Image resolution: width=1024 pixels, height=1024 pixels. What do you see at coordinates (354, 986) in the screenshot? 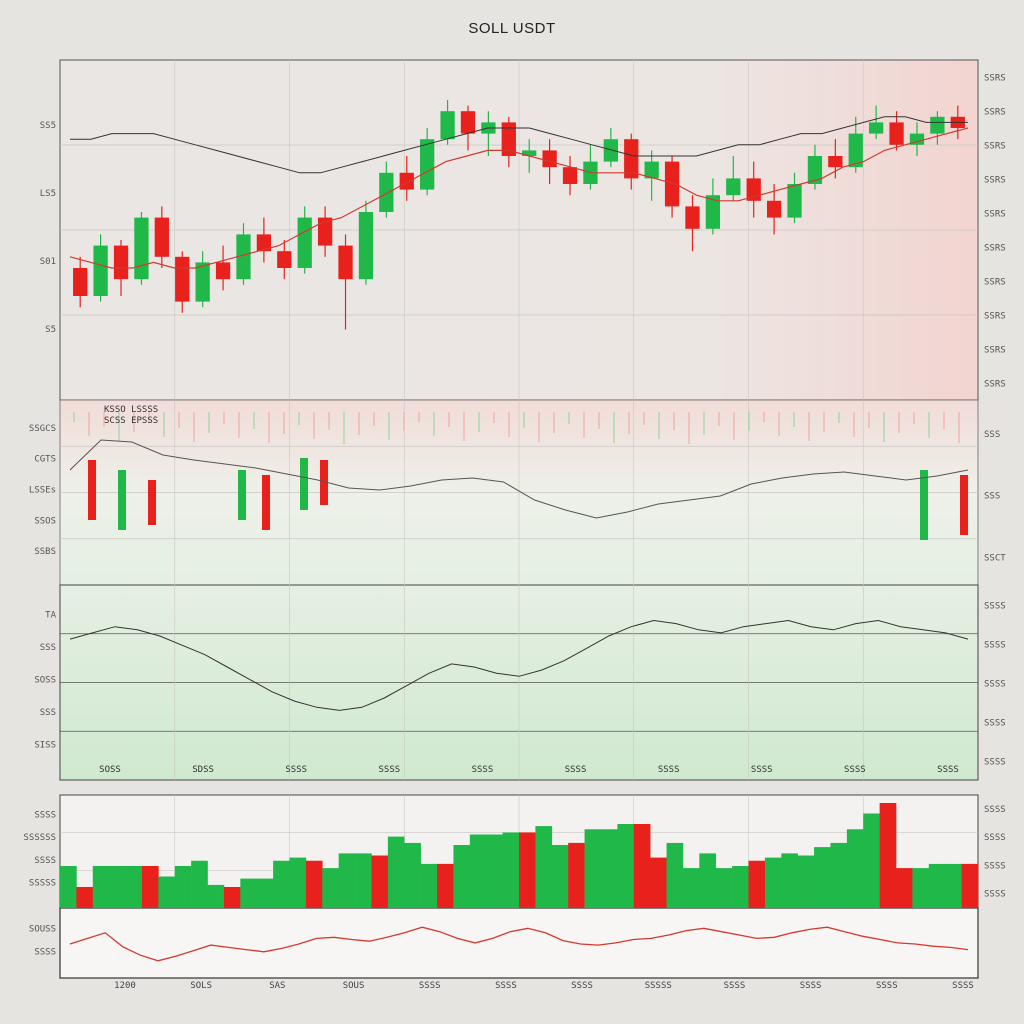
I see `x-tick-label: SOUS` at bounding box center [354, 986].